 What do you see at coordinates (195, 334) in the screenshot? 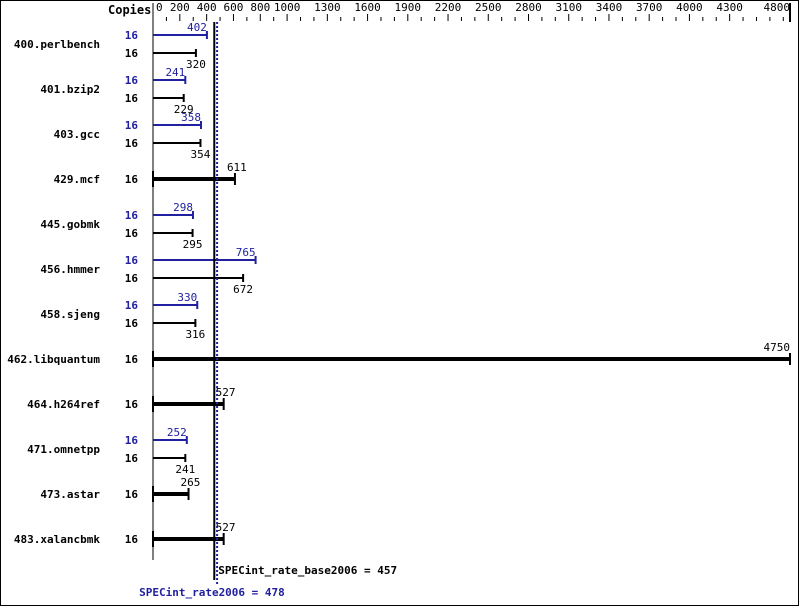
I see `base-value: 316` at bounding box center [195, 334].